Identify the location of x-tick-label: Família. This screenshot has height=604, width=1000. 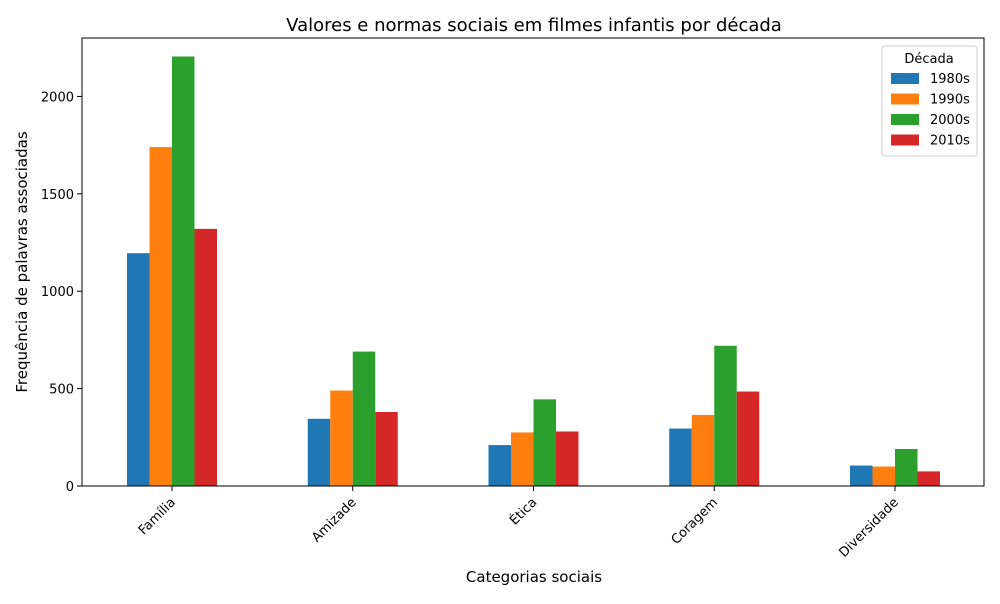
(157, 516).